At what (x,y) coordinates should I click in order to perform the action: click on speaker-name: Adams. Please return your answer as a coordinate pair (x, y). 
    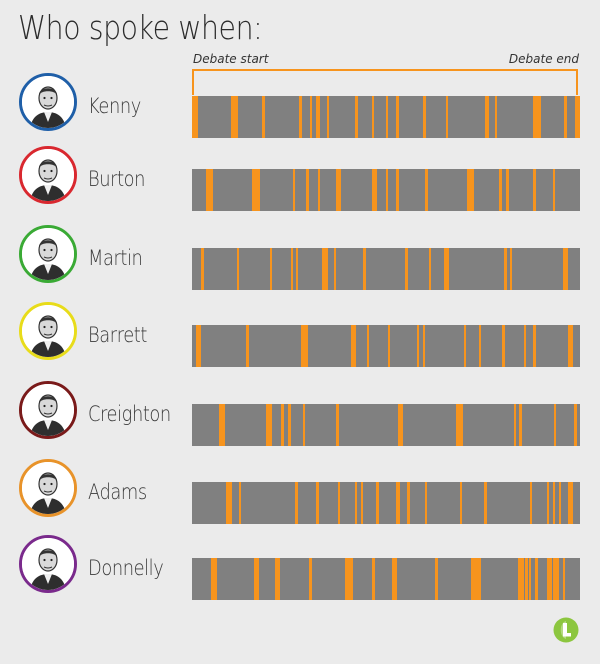
    Looking at the image, I should click on (117, 492).